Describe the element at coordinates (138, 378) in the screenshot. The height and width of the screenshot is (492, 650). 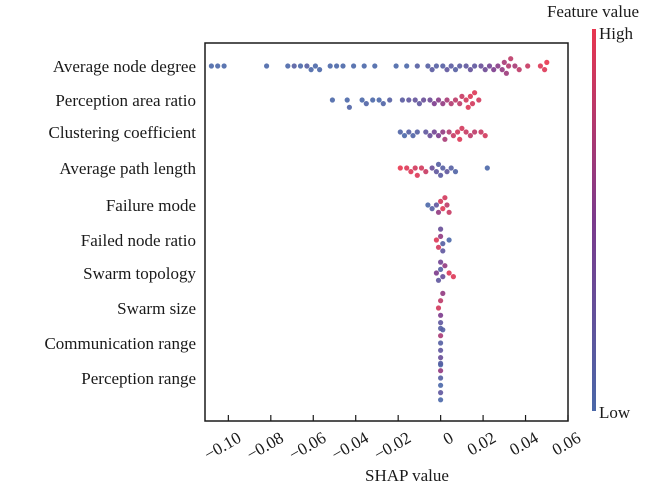
I see `feature-label: Perception range` at that location.